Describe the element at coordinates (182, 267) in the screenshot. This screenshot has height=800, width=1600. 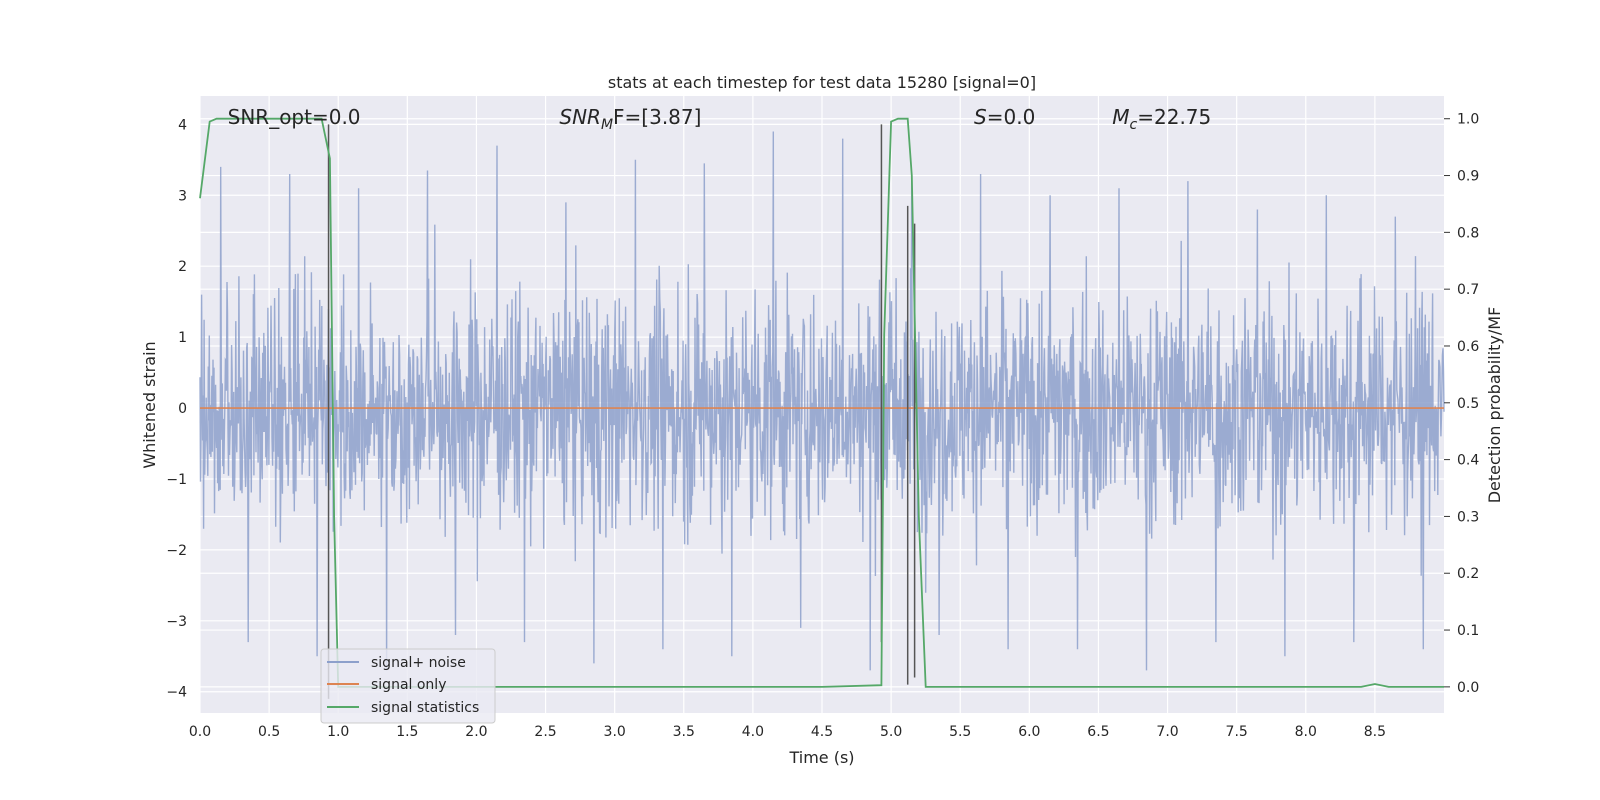
I see `y-left-tick-label: 2` at that location.